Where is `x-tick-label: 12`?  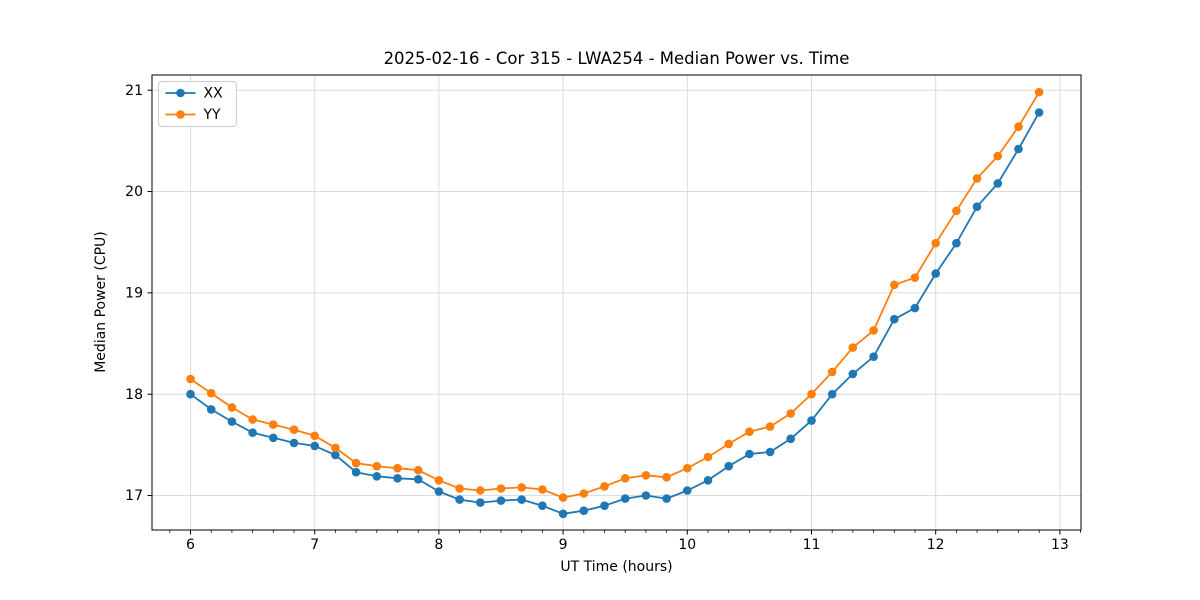 x-tick-label: 12 is located at coordinates (936, 545).